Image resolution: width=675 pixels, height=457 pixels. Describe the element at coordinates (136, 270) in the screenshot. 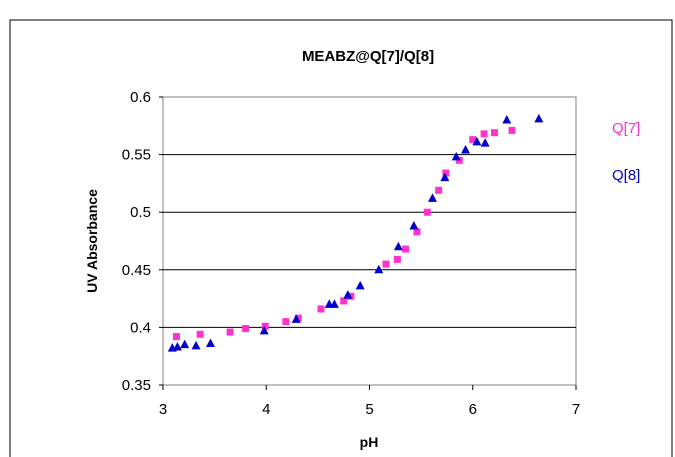

I see `y-tick-label: 0.45` at that location.